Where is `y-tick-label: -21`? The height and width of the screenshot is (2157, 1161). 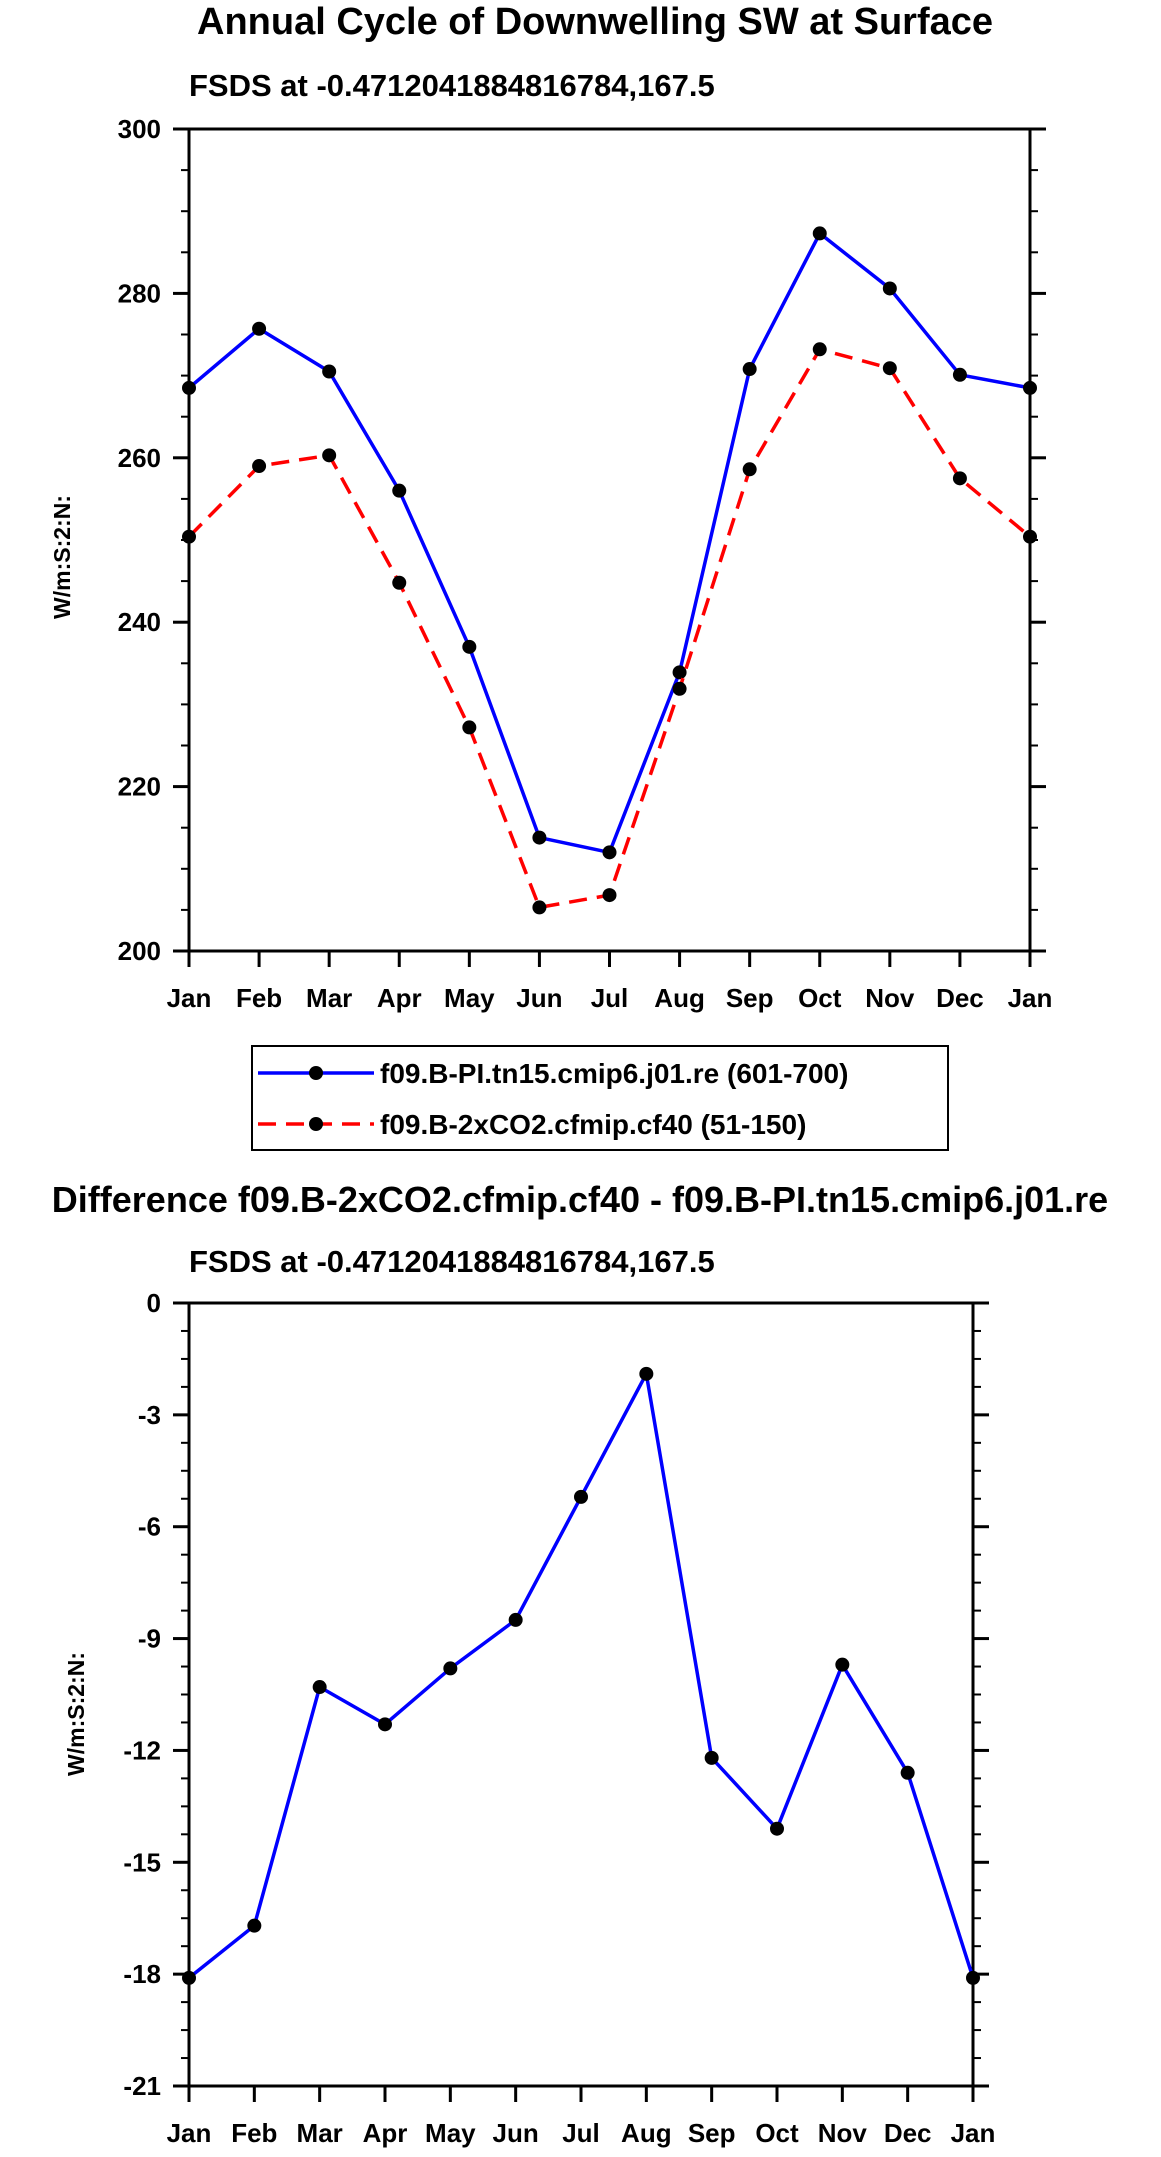
y-tick-label: -21 is located at coordinates (142, 2086).